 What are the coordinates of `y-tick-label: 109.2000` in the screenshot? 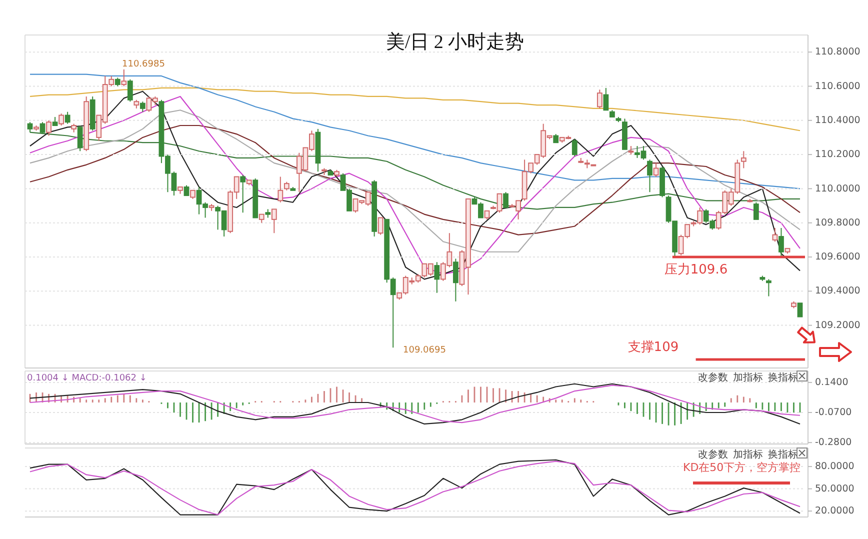 It's located at (837, 325).